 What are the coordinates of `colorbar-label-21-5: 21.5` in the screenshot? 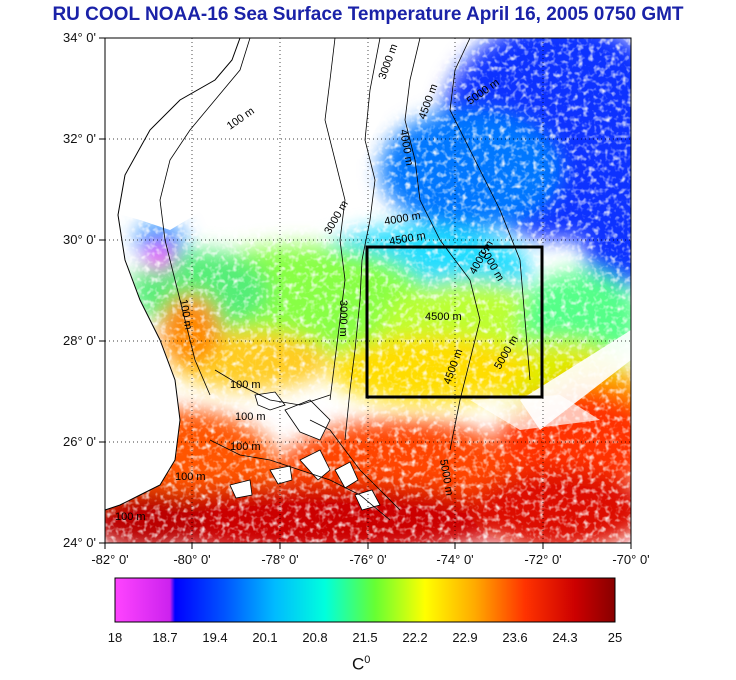 It's located at (365, 637).